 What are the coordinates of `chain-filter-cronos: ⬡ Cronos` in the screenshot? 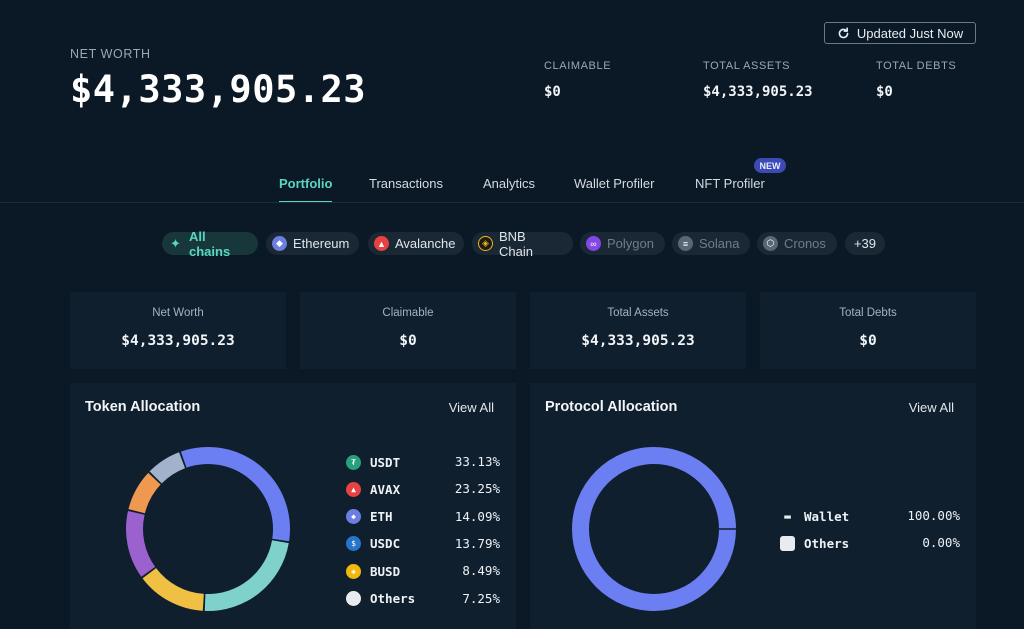 It's located at (797, 243).